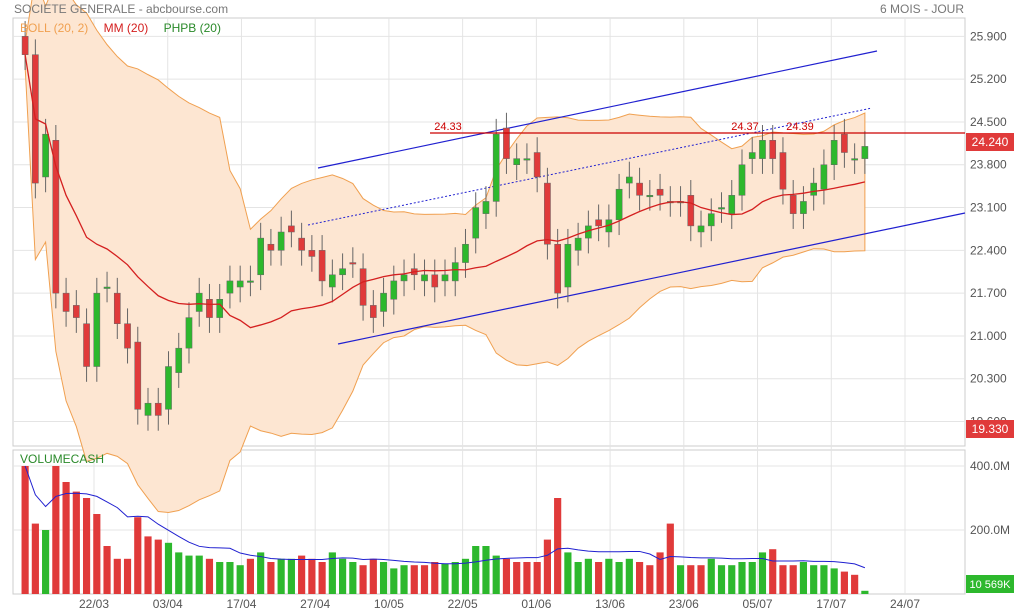  What do you see at coordinates (831, 604) in the screenshot?
I see `x-tick-label: 17/07` at bounding box center [831, 604].